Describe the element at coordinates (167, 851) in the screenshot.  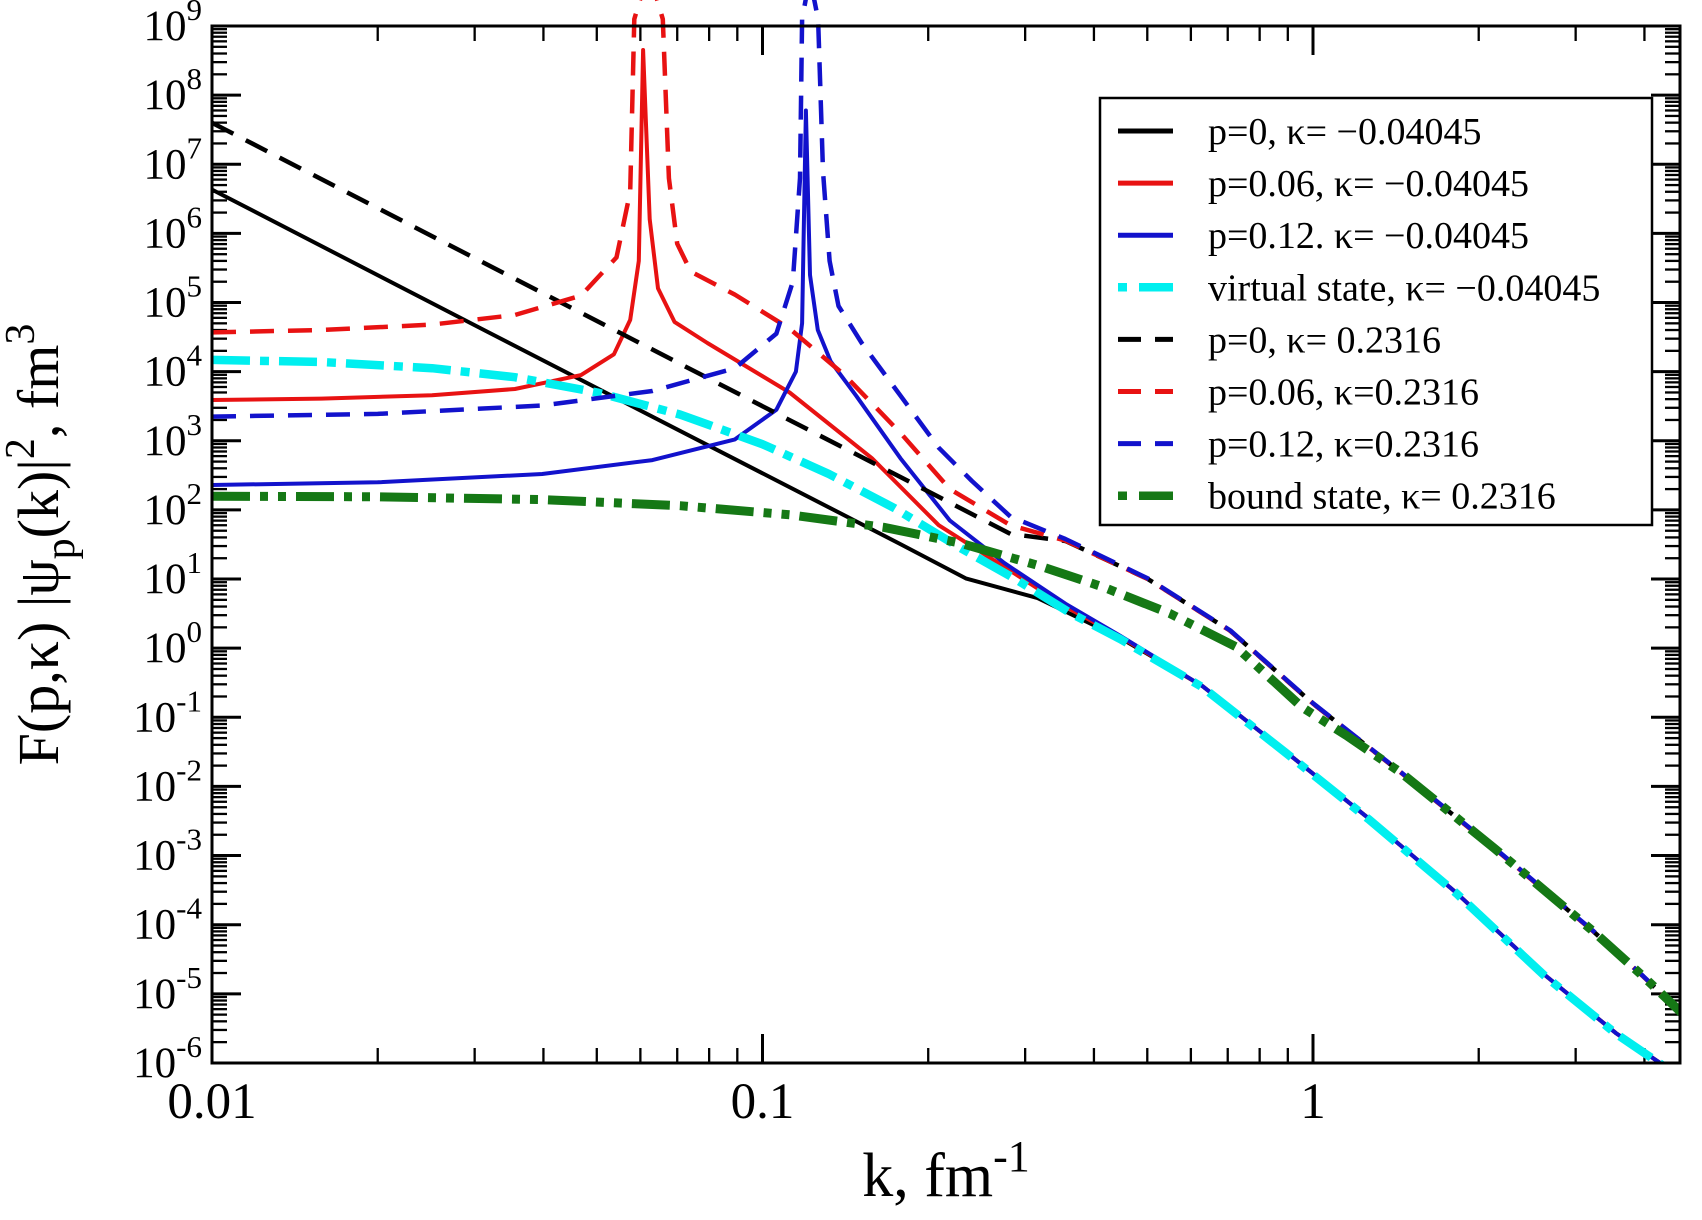
I see `y-tick-label: 10⁻³` at that location.